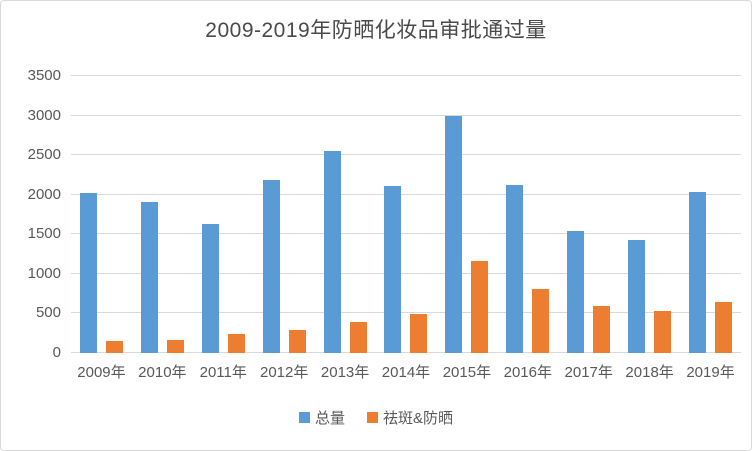  I want to click on bar-总量-2015年, so click(454, 234).